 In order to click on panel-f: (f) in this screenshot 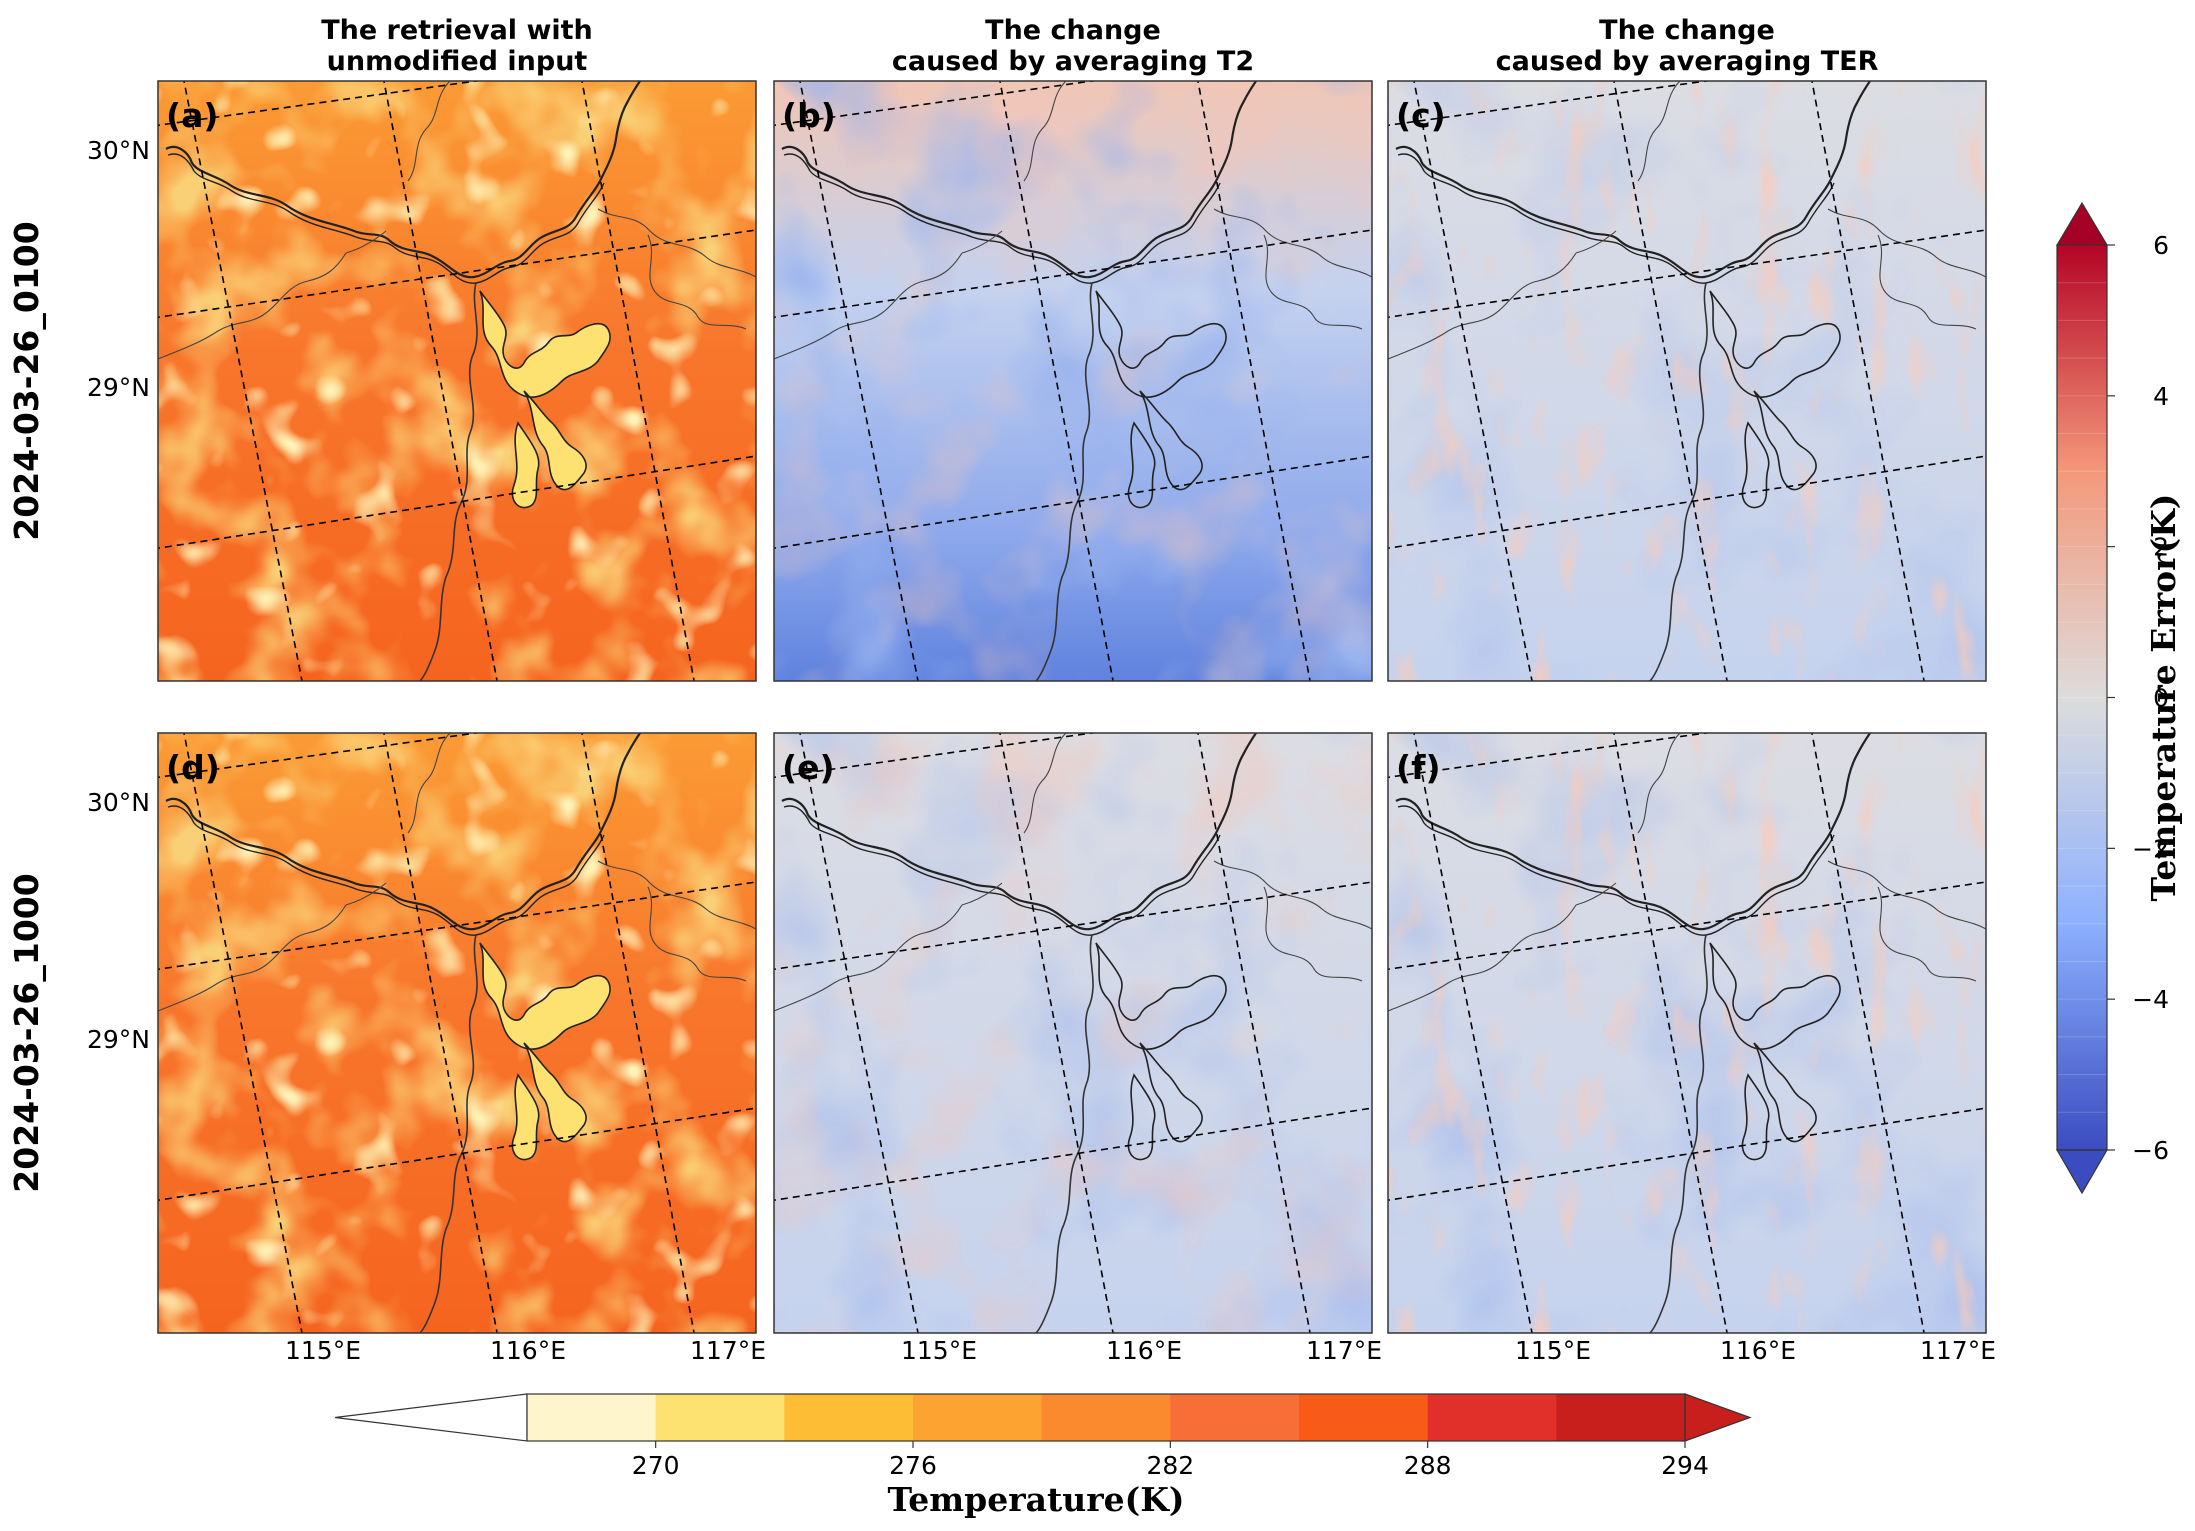, I will do `click(1687, 1033)`.